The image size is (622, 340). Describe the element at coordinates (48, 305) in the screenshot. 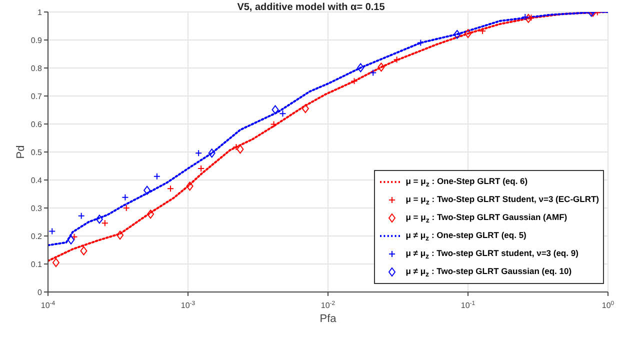

I see `x-tick-label: 10$^{-4}$` at that location.